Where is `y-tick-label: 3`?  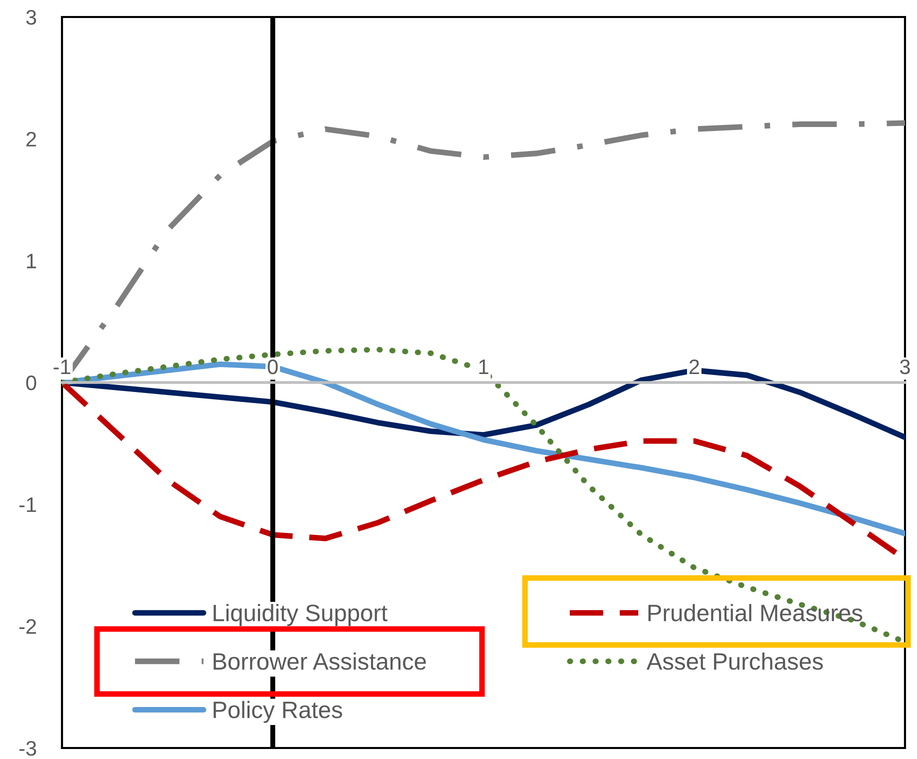 y-tick-label: 3 is located at coordinates (31, 17).